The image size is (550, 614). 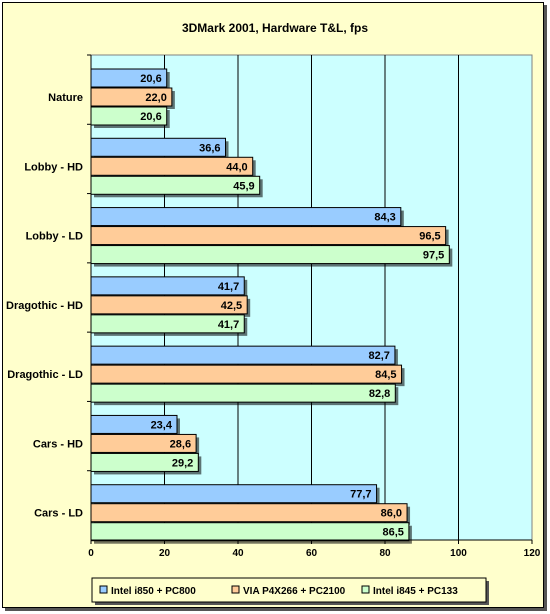 What do you see at coordinates (182, 463) in the screenshot?
I see `data-label: 29,2` at bounding box center [182, 463].